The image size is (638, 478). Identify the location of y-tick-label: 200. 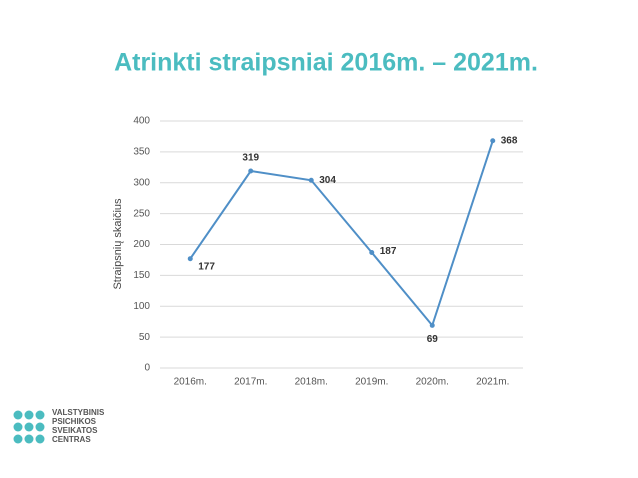
(141, 244).